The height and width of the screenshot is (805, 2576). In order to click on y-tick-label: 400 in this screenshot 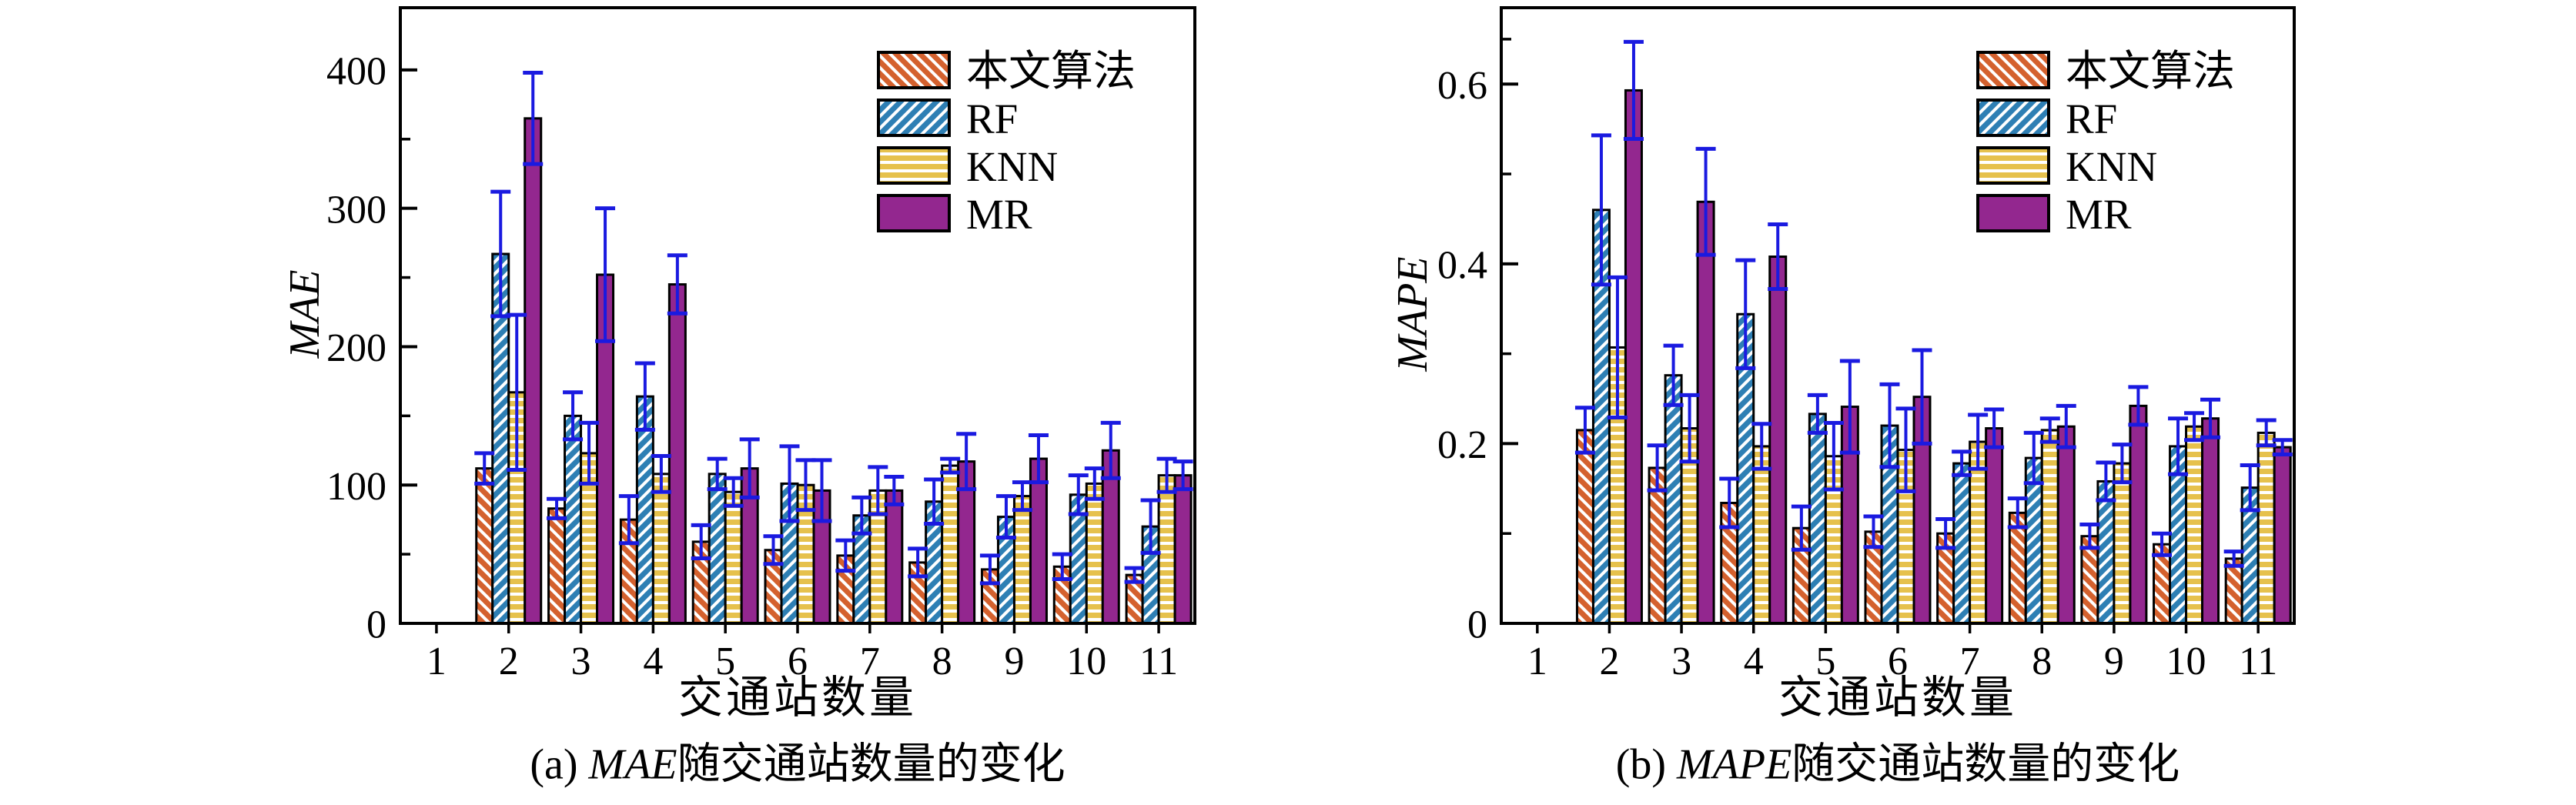, I will do `click(356, 72)`.